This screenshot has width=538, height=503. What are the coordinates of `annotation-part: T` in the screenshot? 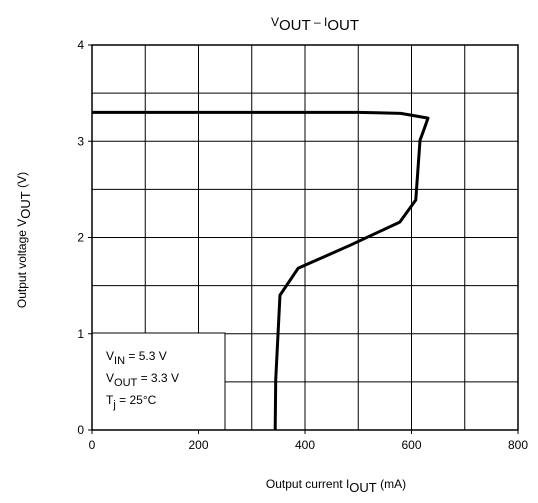 It's located at (110, 400).